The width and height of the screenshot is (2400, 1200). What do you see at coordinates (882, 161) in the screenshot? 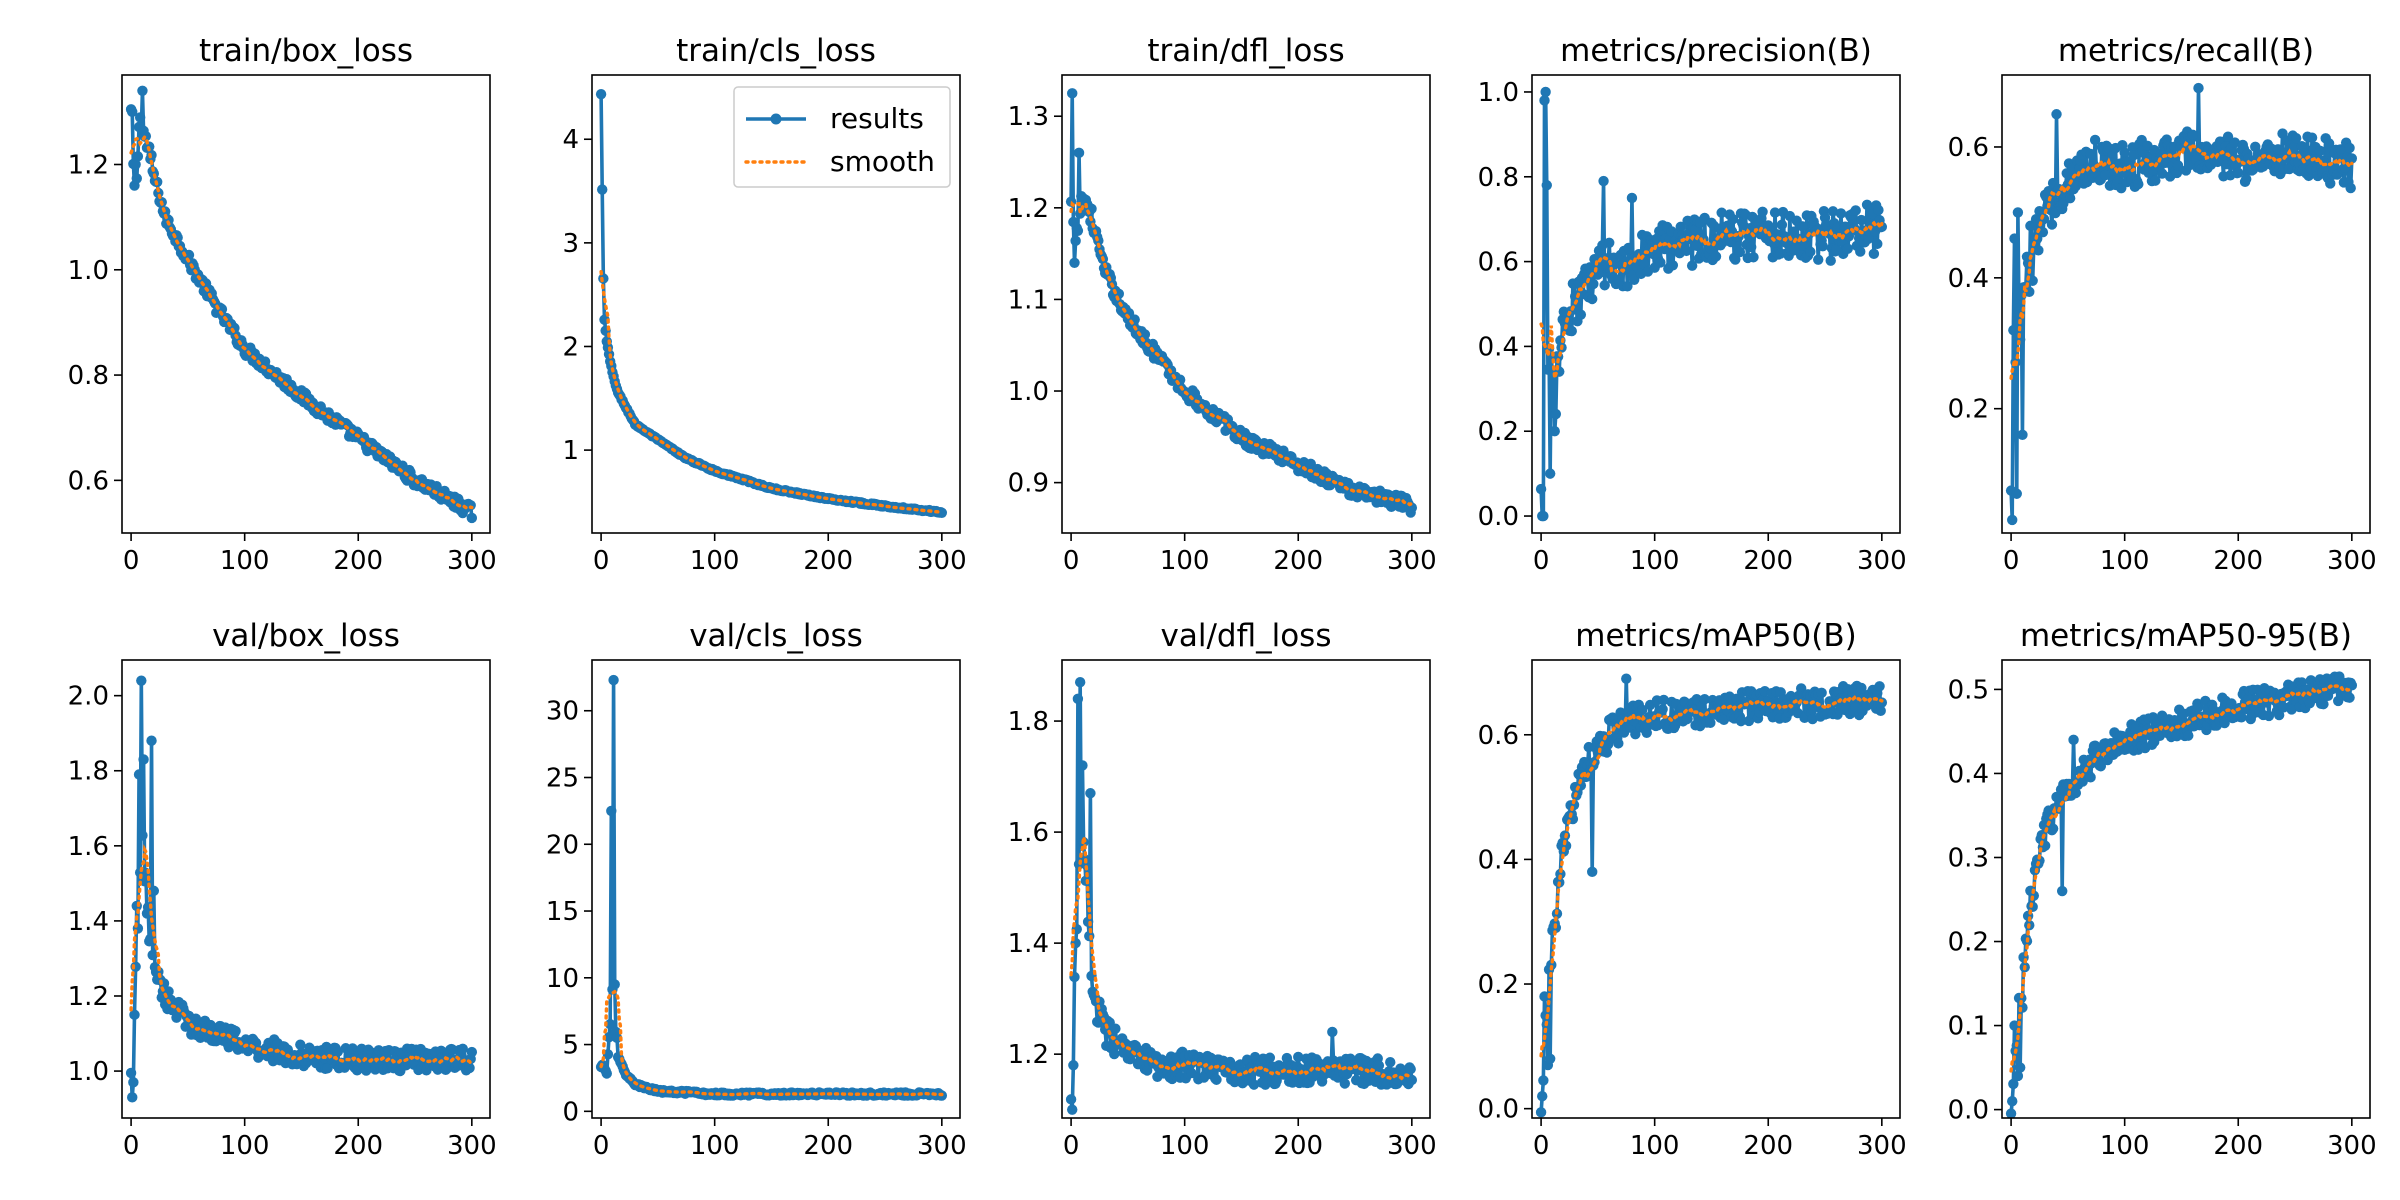
I see `legend-smooth-label: smooth` at bounding box center [882, 161].